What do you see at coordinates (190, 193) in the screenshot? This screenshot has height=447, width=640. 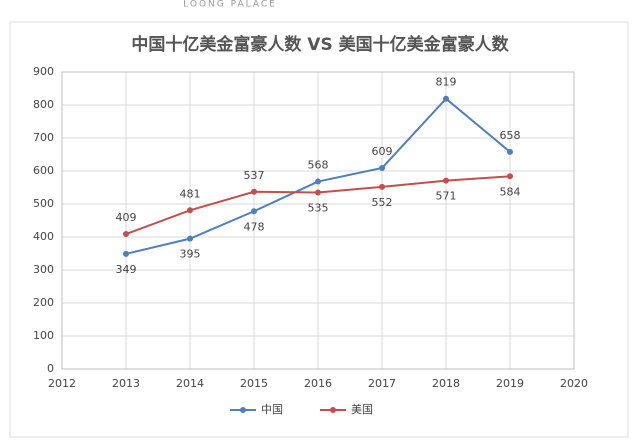 I see `data-label: 481` at bounding box center [190, 193].